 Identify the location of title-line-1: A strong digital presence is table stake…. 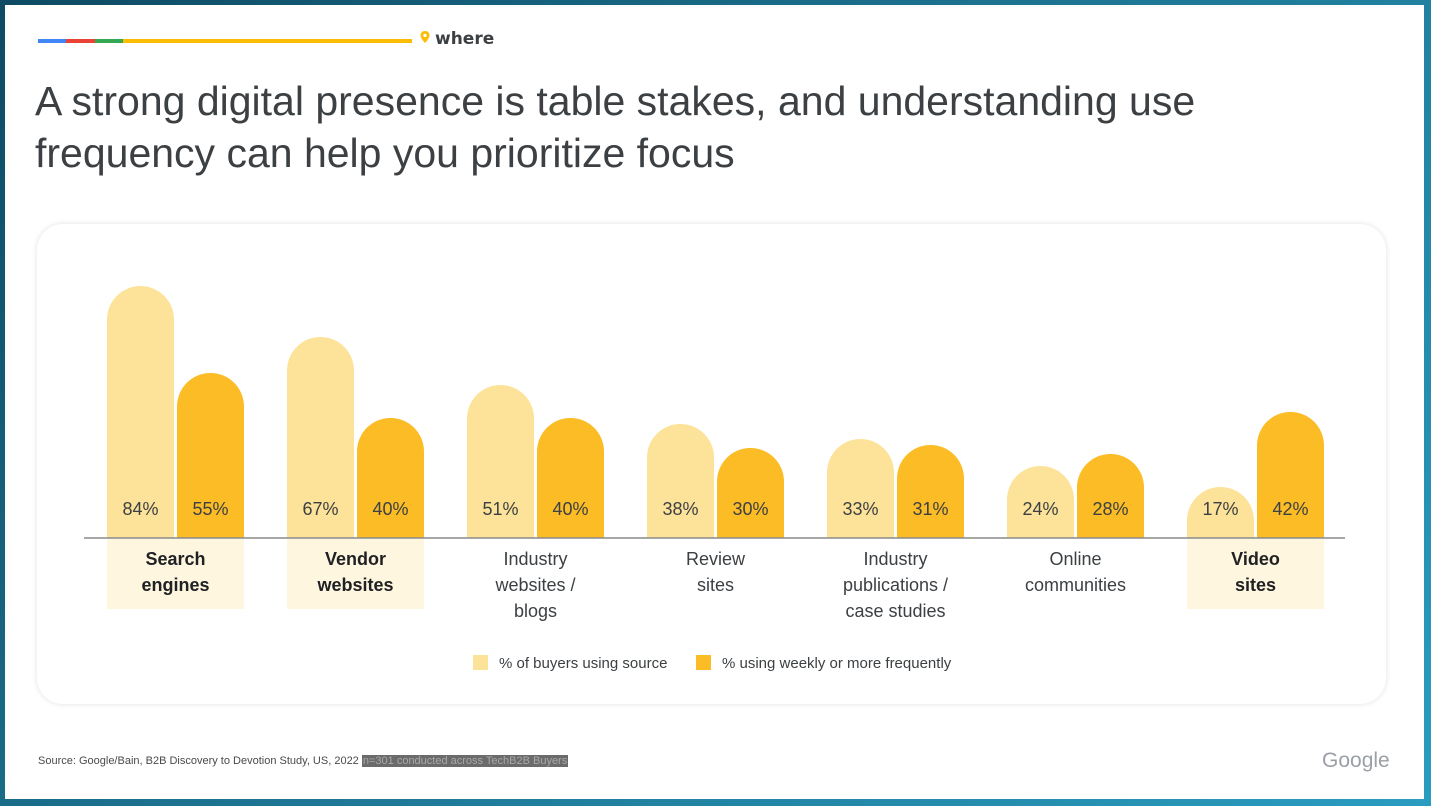
(615, 101).